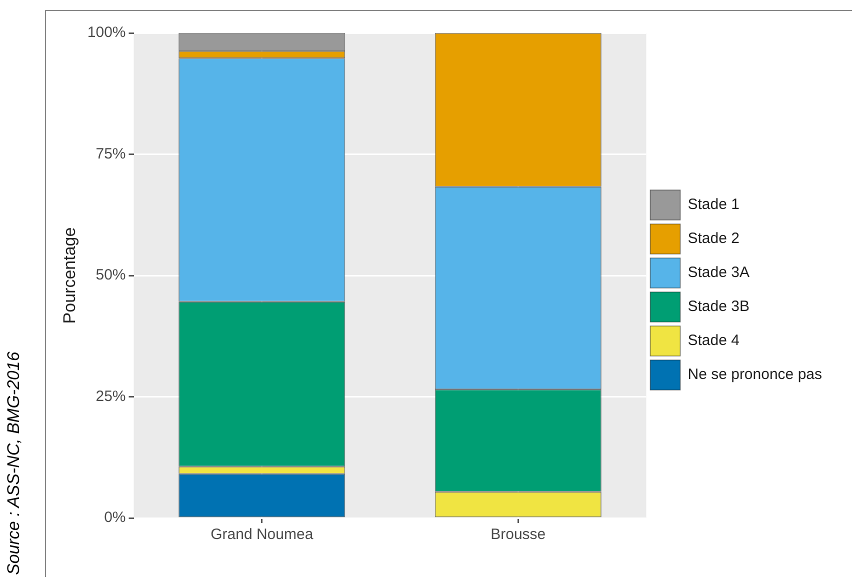 The width and height of the screenshot is (853, 578). Describe the element at coordinates (714, 205) in the screenshot. I see `legend-label: Stade 1` at that location.